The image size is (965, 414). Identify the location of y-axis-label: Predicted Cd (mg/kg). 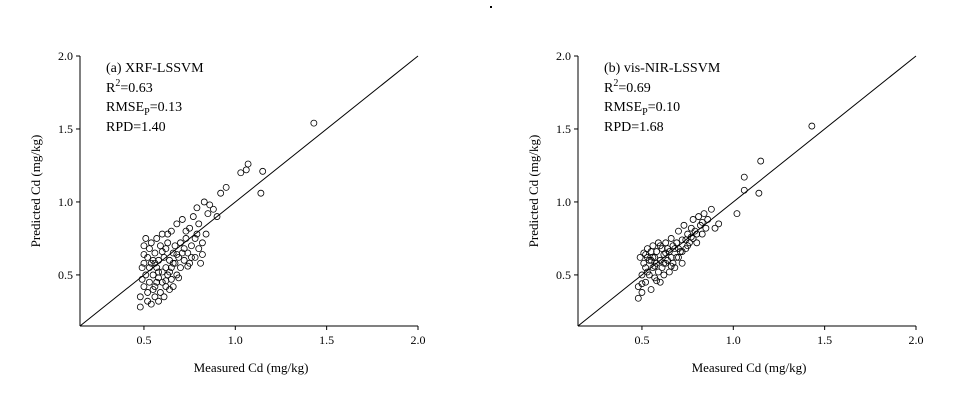
(35, 191).